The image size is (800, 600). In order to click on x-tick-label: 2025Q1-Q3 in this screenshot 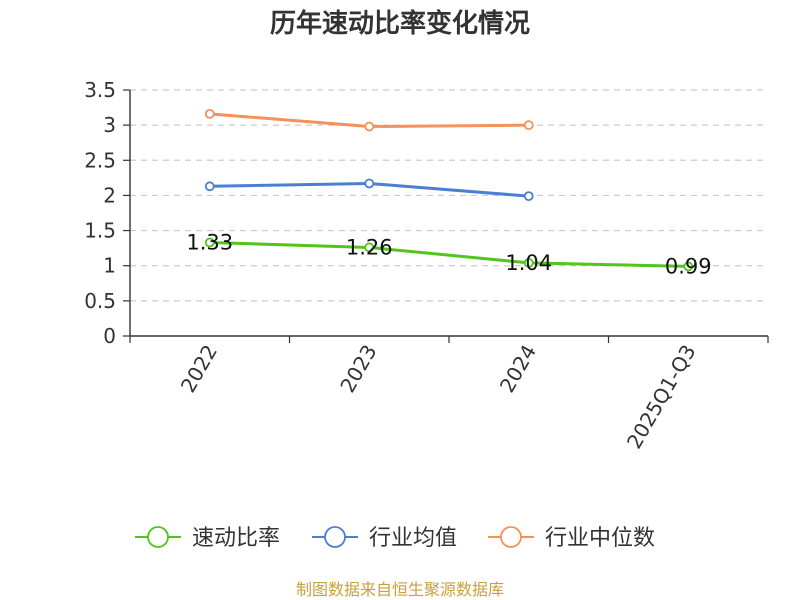, I will do `click(661, 397)`.